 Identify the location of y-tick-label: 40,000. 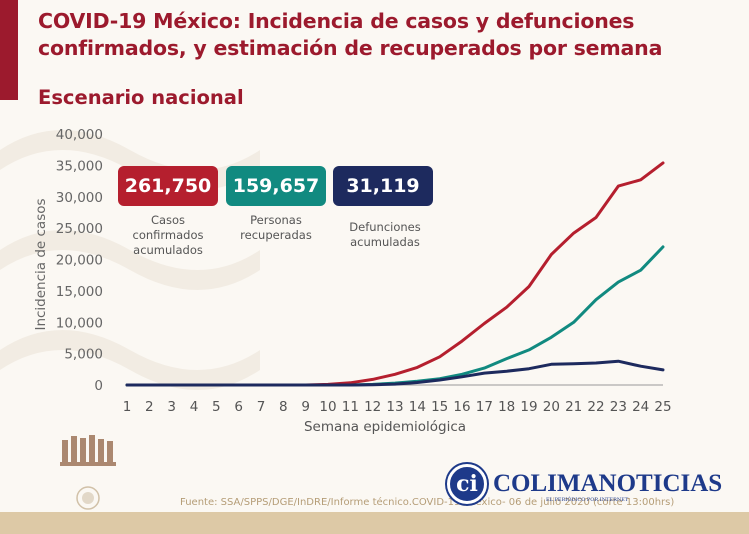
(79, 135).